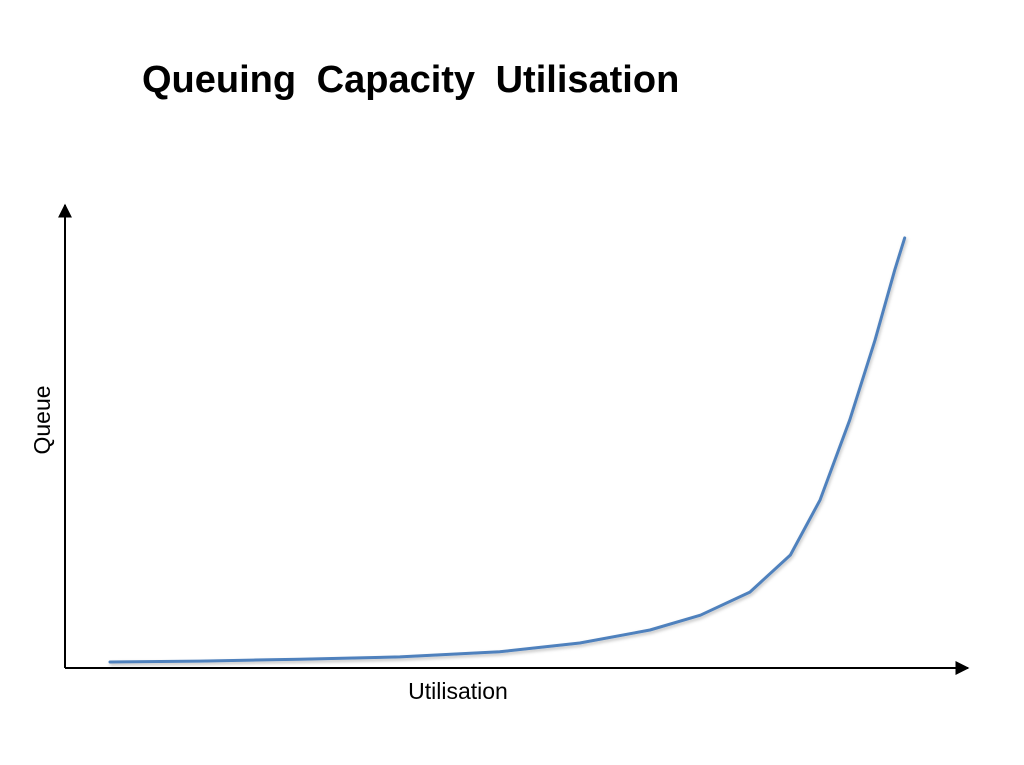 This screenshot has width=1024, height=765. I want to click on y-axis-label: Queue, so click(42, 419).